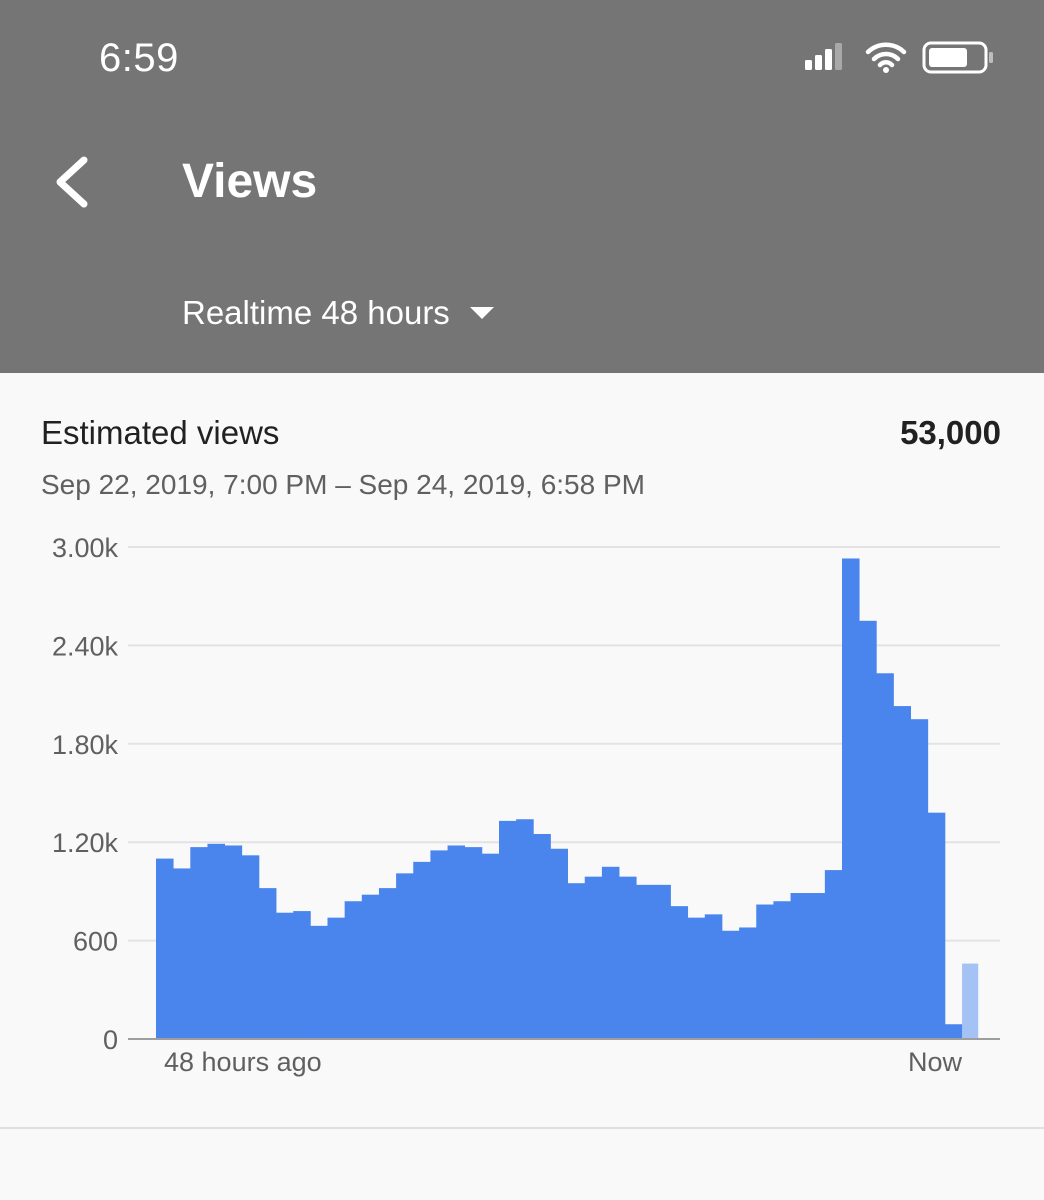 Image resolution: width=1044 pixels, height=1200 pixels. I want to click on wifi-dot, so click(886, 70).